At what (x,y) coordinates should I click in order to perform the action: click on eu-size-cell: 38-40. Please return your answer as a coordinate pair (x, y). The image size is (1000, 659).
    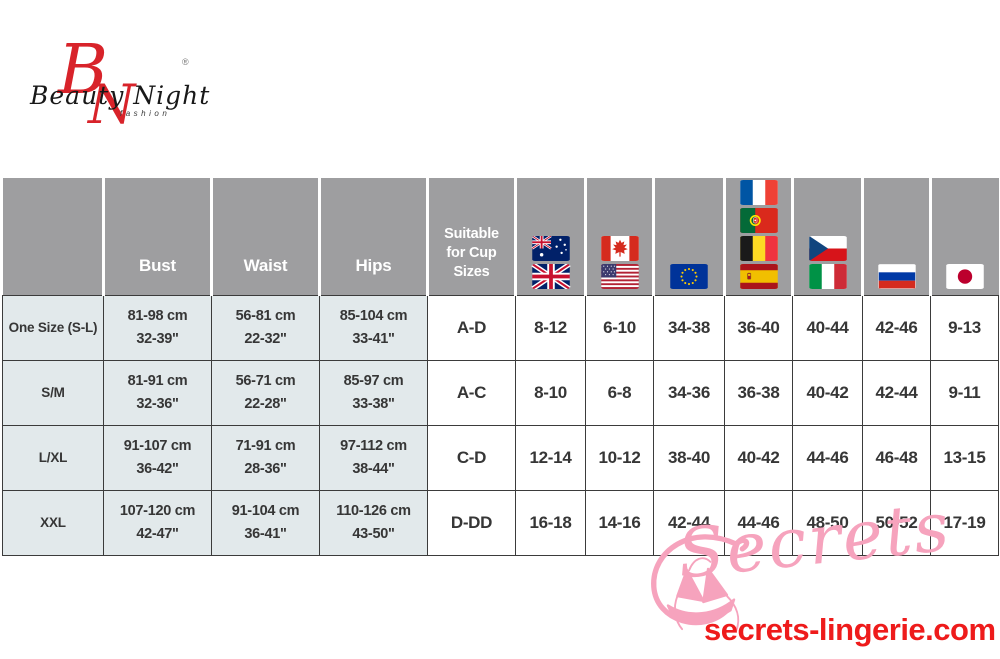
    Looking at the image, I should click on (689, 457).